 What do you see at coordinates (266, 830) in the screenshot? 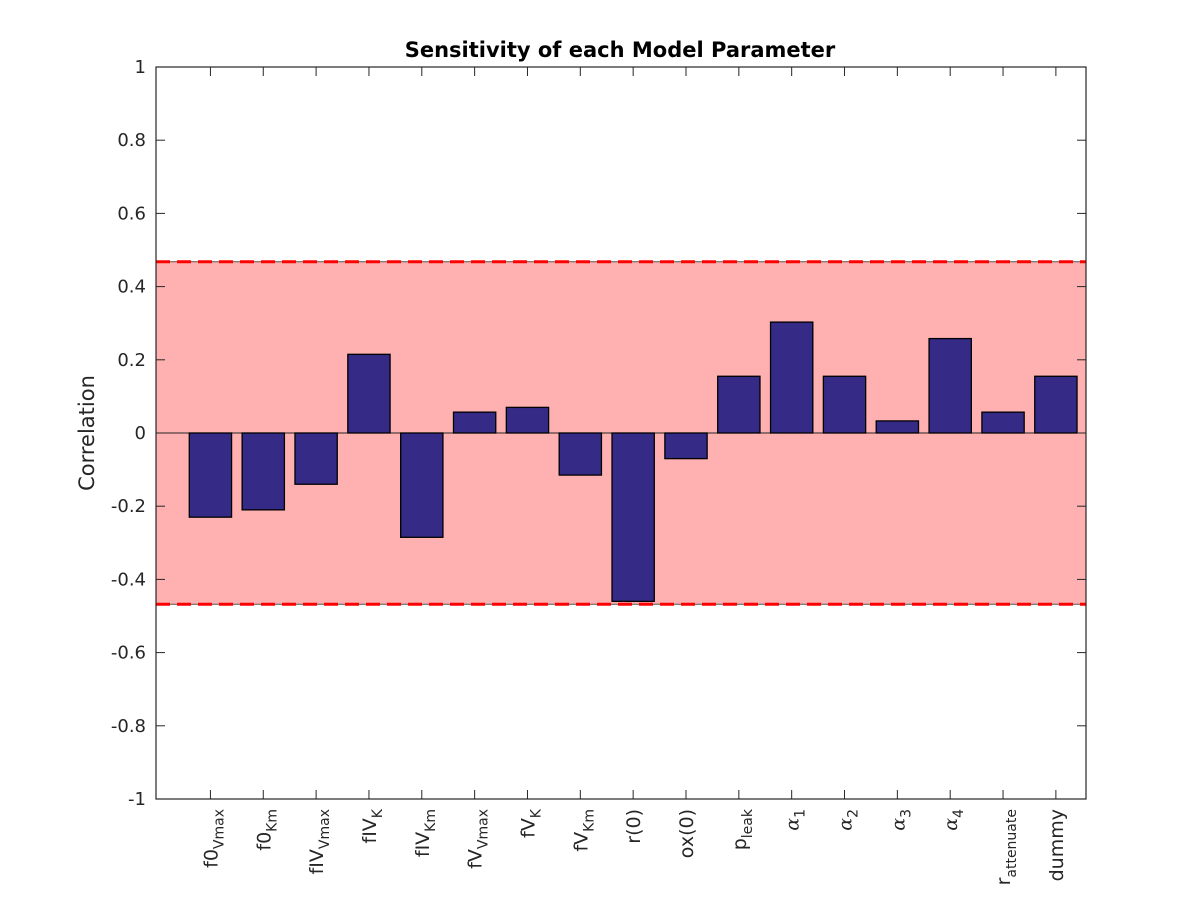
I see `x-tick-label: f0Km` at bounding box center [266, 830].